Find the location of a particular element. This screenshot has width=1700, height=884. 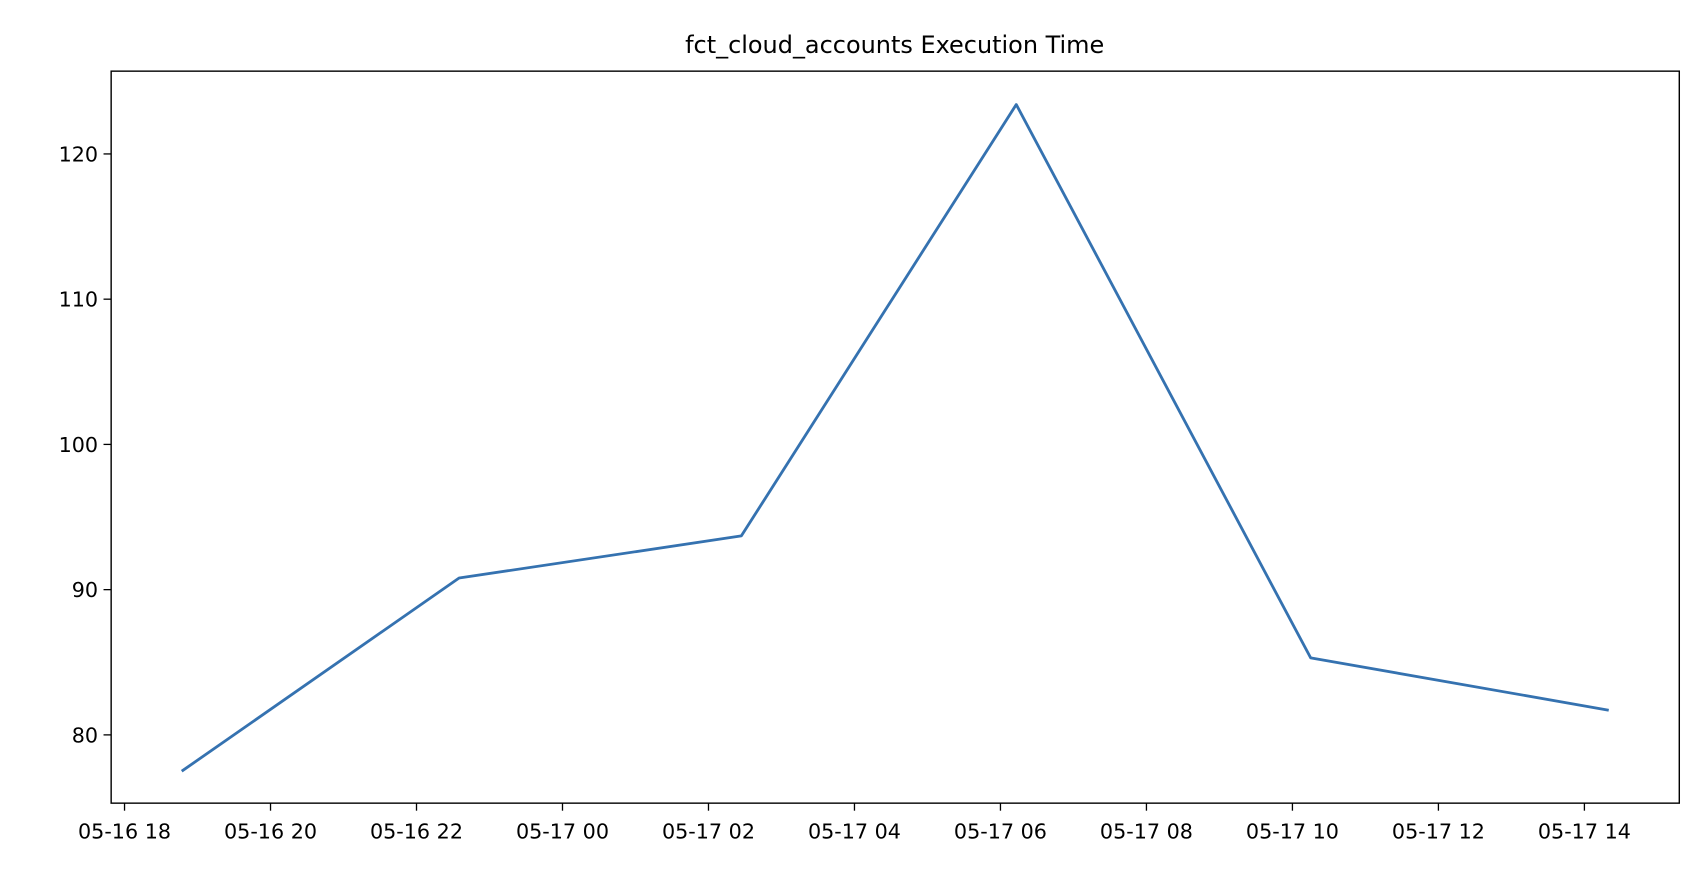

x-tick-label: 05-17 00 is located at coordinates (562, 832).